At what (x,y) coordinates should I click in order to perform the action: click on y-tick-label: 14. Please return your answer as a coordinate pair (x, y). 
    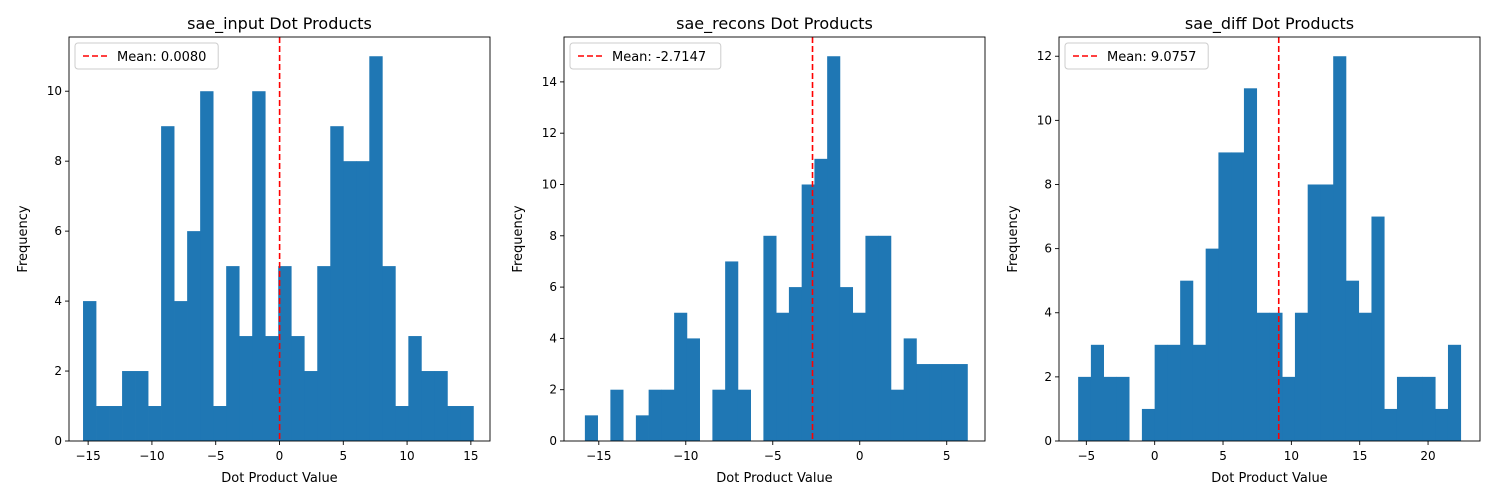
    Looking at the image, I should click on (549, 82).